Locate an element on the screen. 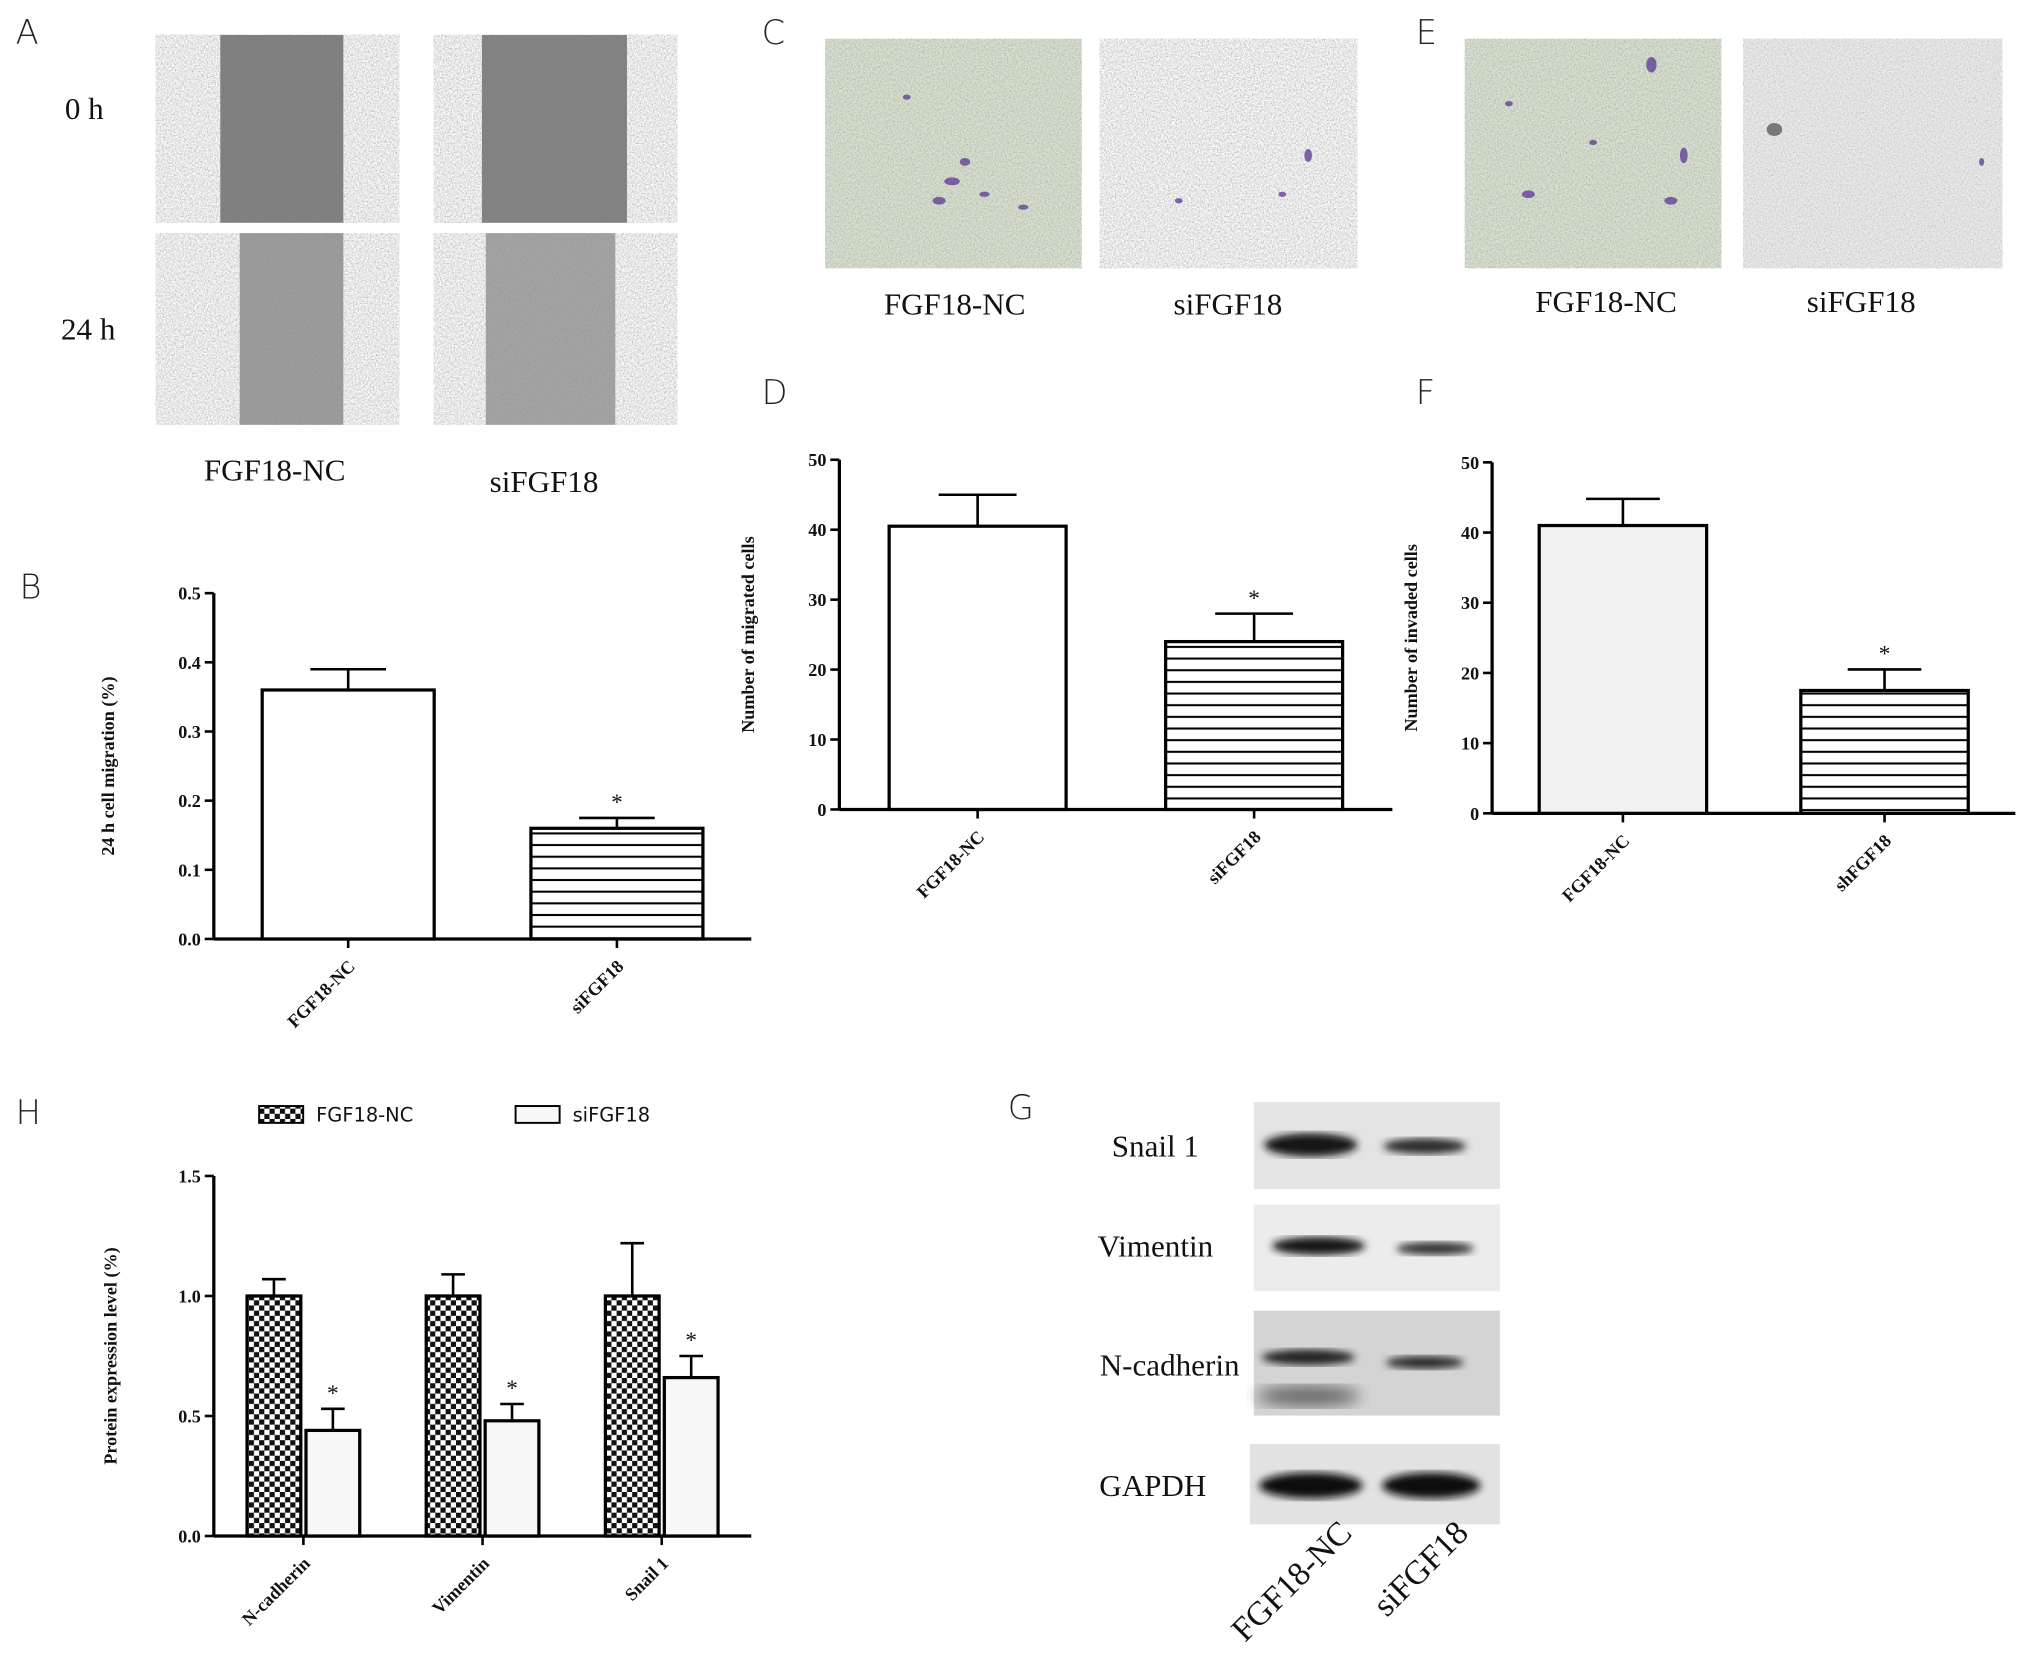 This screenshot has height=1672, width=2031. time-label: 0 h is located at coordinates (84, 108).